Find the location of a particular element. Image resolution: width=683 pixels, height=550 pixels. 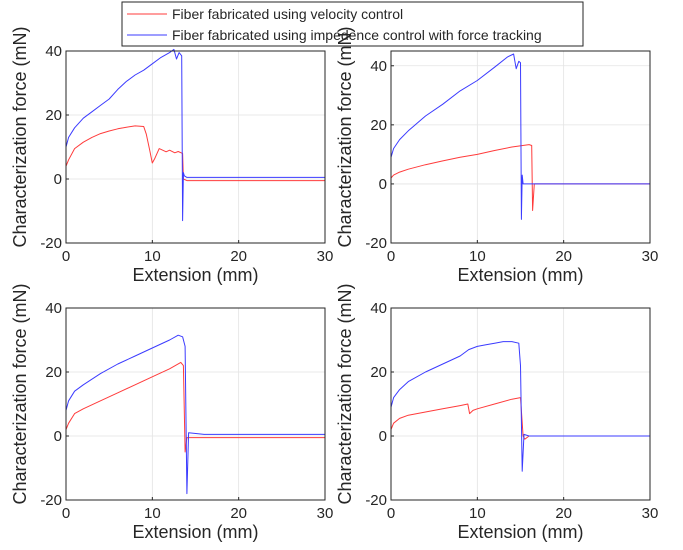

legend-box is located at coordinates (352, 24).